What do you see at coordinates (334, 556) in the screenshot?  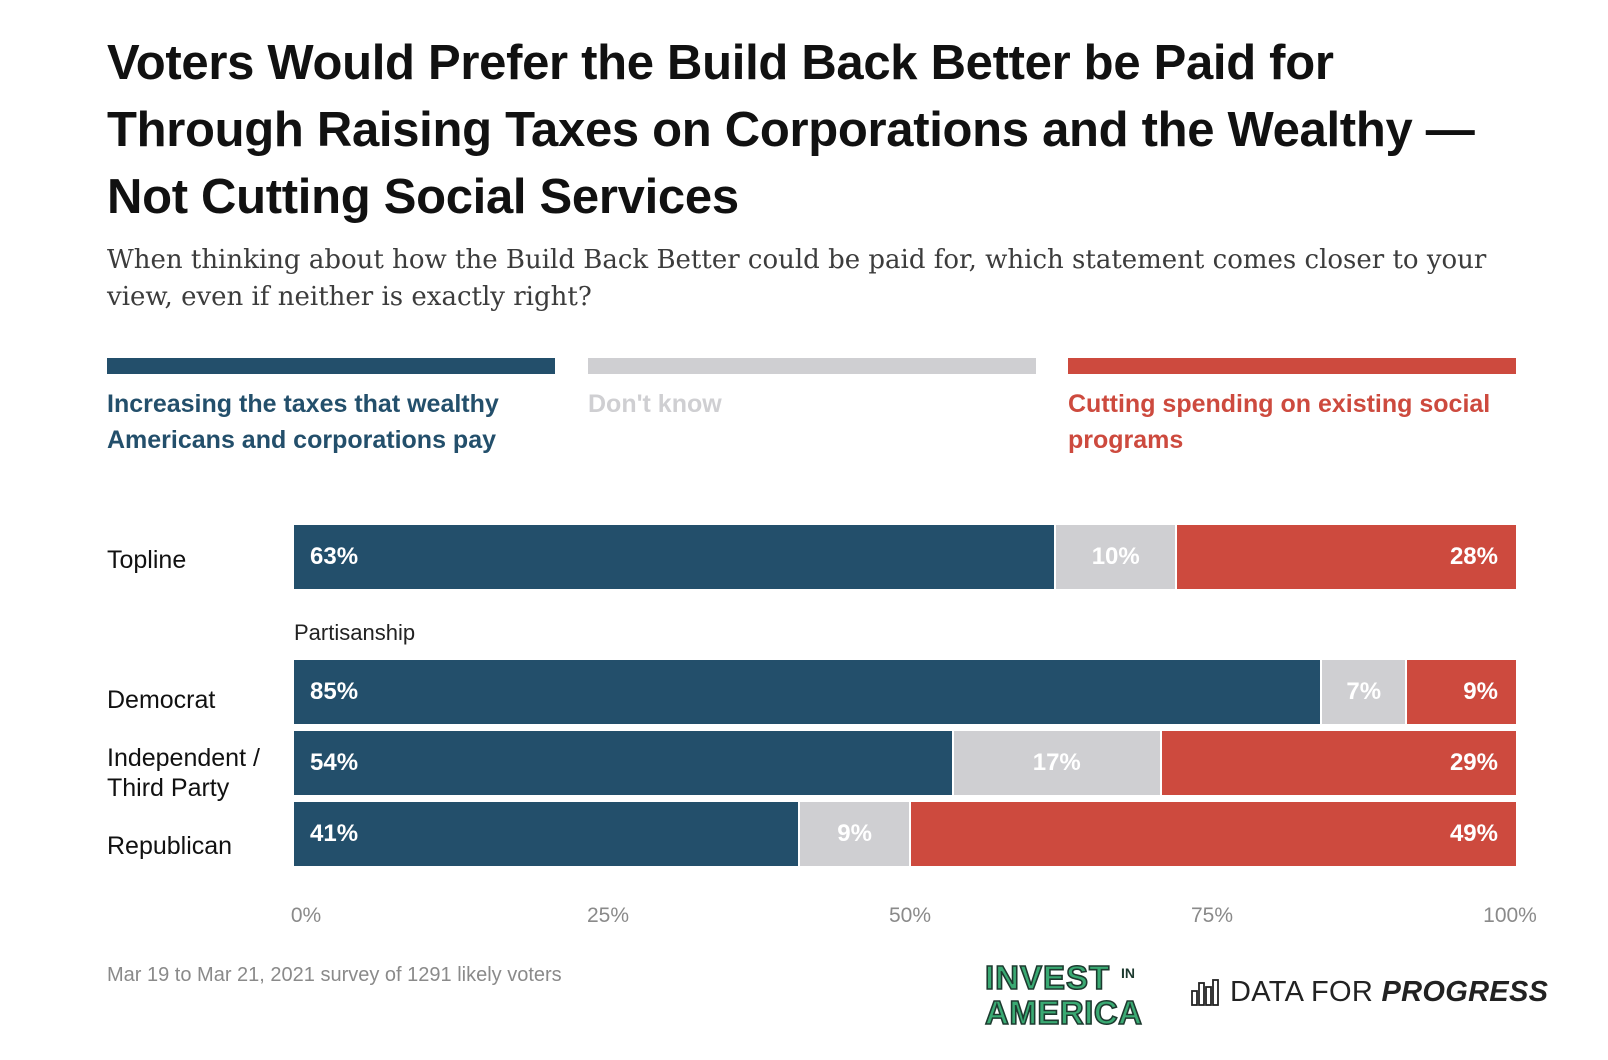 I see `data-label: 63%` at bounding box center [334, 556].